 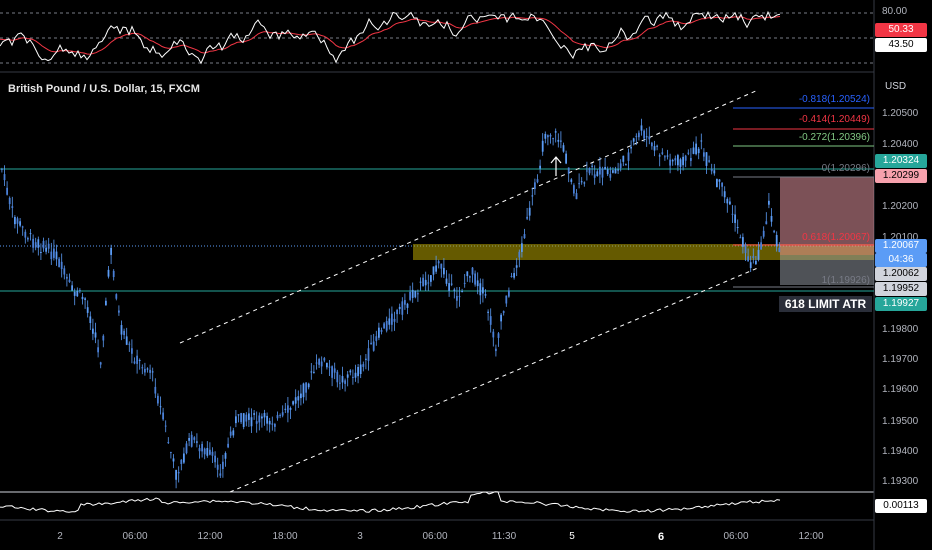 What do you see at coordinates (901, 161) in the screenshot?
I see `price-tag-resistance: 1.20324` at bounding box center [901, 161].